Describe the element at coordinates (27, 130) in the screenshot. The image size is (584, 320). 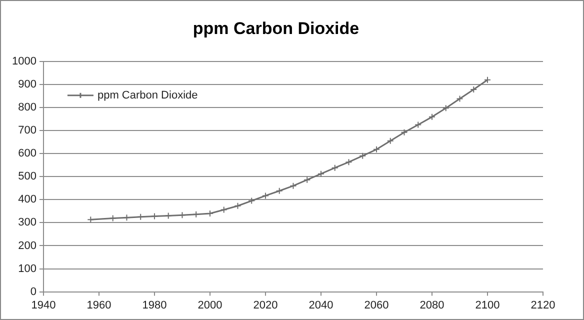
I see `y-tick-label: 700` at that location.